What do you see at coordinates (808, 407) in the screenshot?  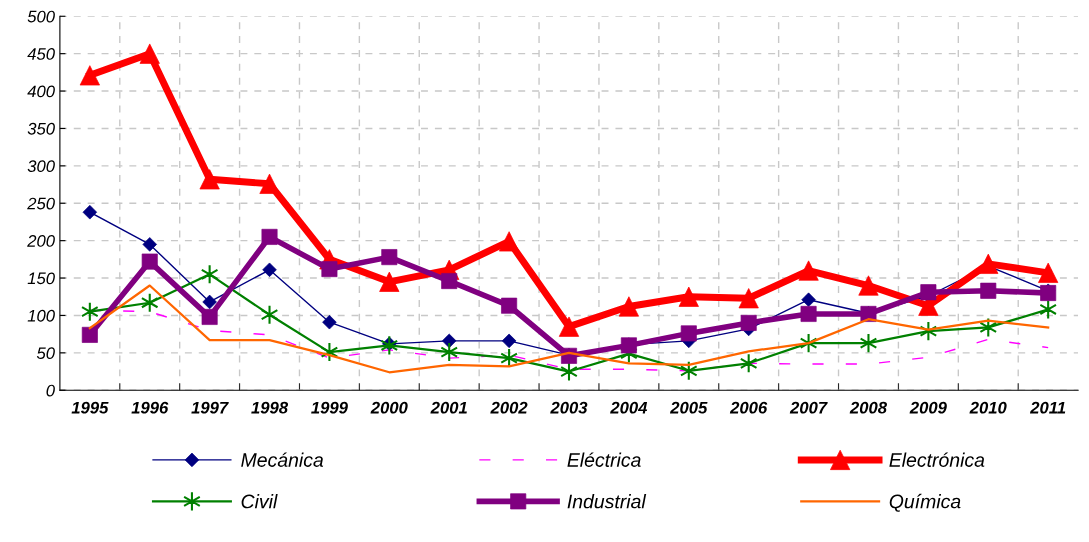 I see `x-tick-label: 2007` at bounding box center [808, 407].